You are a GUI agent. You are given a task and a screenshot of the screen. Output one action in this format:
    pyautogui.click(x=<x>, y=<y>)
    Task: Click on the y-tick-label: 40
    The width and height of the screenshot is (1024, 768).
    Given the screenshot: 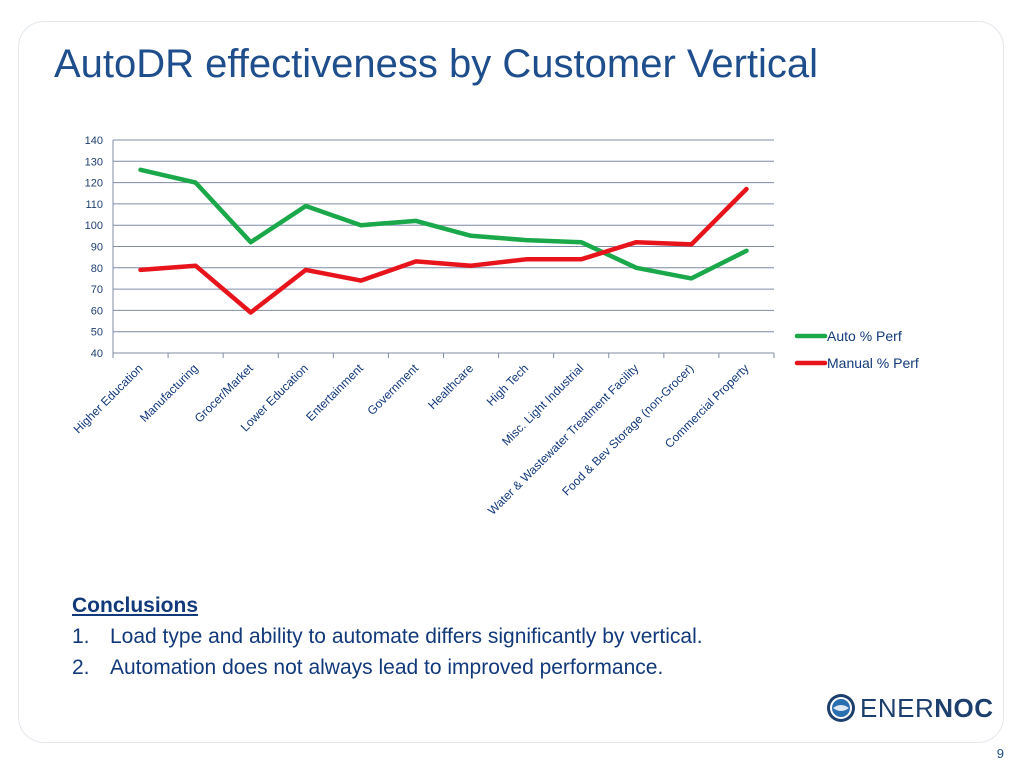 What is the action you would take?
    pyautogui.click(x=97, y=354)
    